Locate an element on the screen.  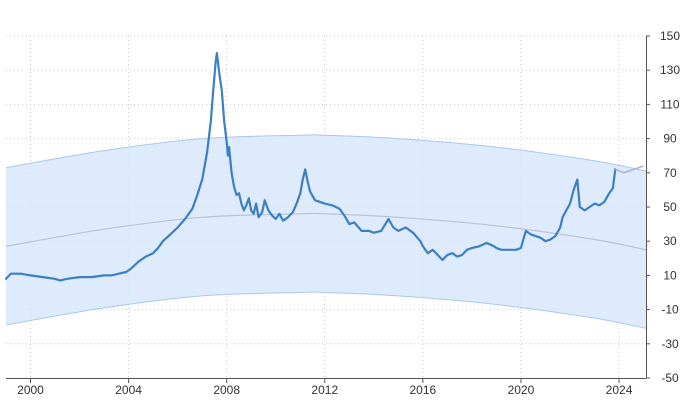
x-tick-label: 2012 is located at coordinates (324, 390).